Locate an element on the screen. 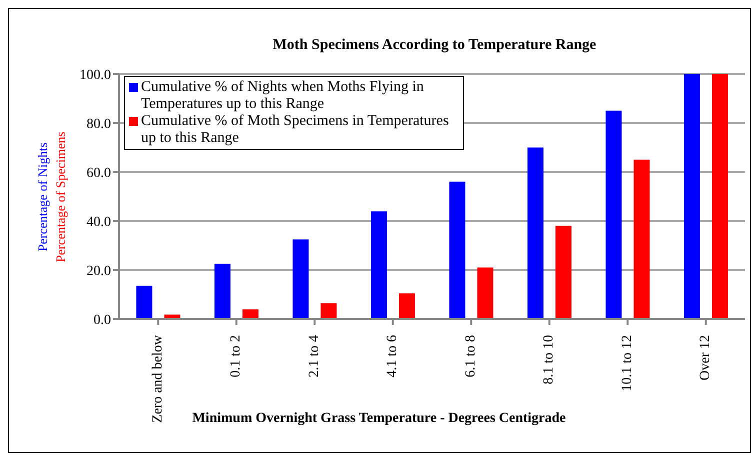  y-tick-label: 60.0 is located at coordinates (98, 173).